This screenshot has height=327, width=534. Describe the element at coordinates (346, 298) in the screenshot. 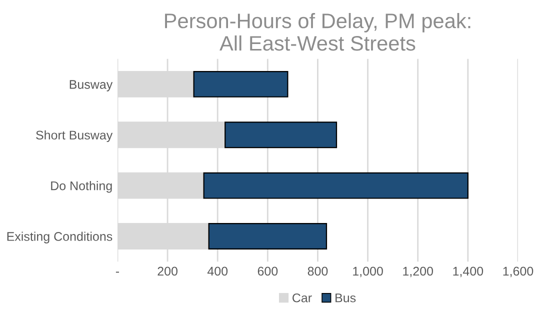

I see `legend-label: Bus` at that location.